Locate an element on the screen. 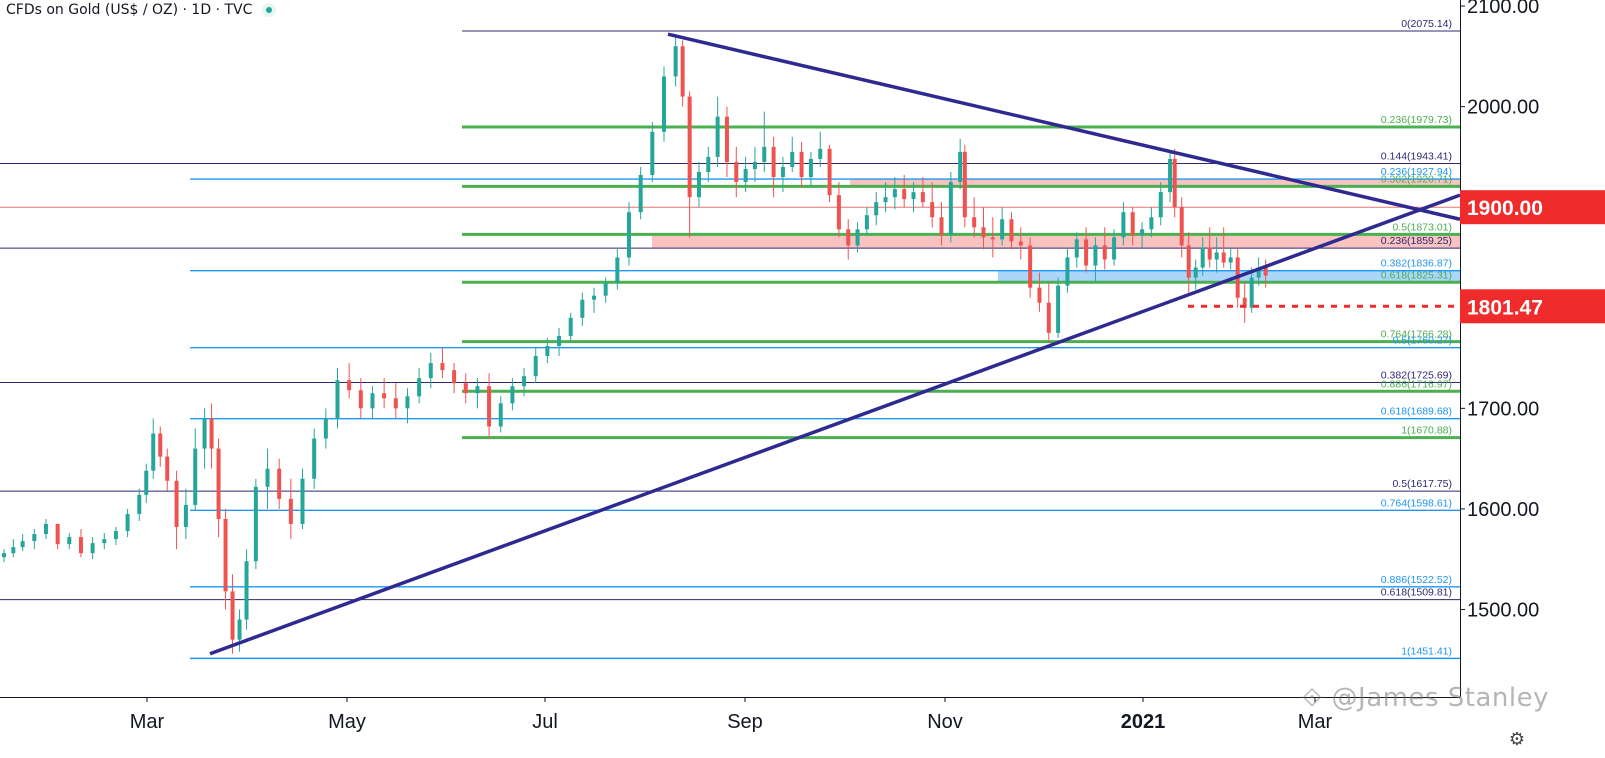  gear-icon: ⚙ is located at coordinates (1516, 739).